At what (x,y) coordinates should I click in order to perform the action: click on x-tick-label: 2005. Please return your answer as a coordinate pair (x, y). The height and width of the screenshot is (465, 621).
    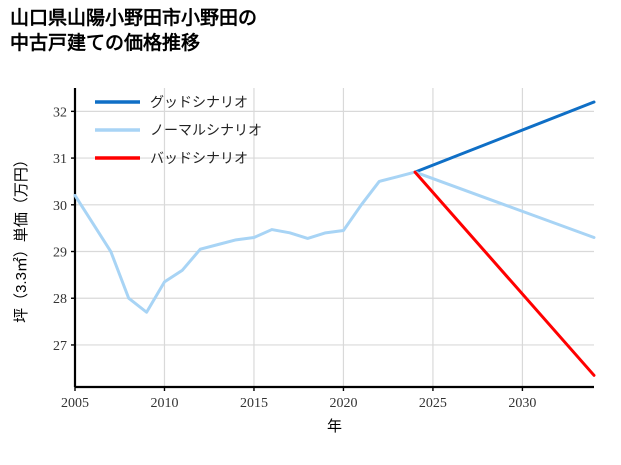
    Looking at the image, I should click on (75, 403).